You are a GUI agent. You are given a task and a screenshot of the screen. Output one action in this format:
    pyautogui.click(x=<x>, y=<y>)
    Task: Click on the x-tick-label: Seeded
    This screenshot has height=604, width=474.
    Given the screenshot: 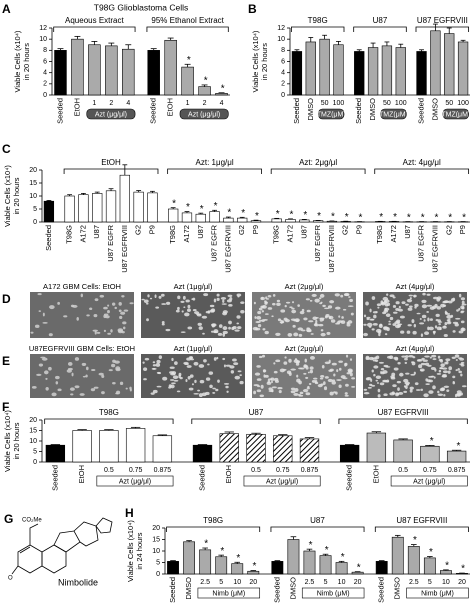 What is the action you would take?
    pyautogui.click(x=59, y=111)
    